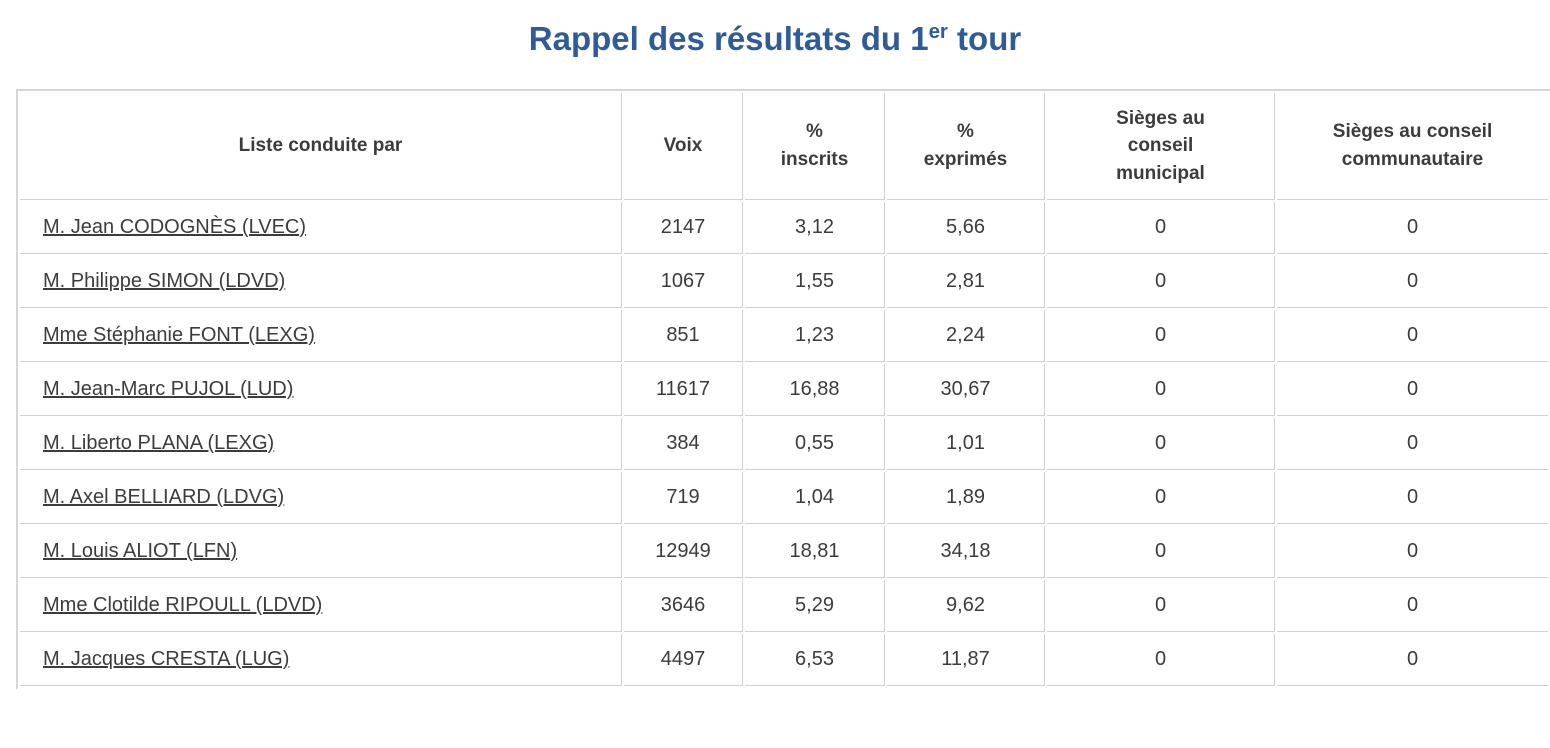 The width and height of the screenshot is (1550, 748). I want to click on voix-cell: 4497, so click(683, 660).